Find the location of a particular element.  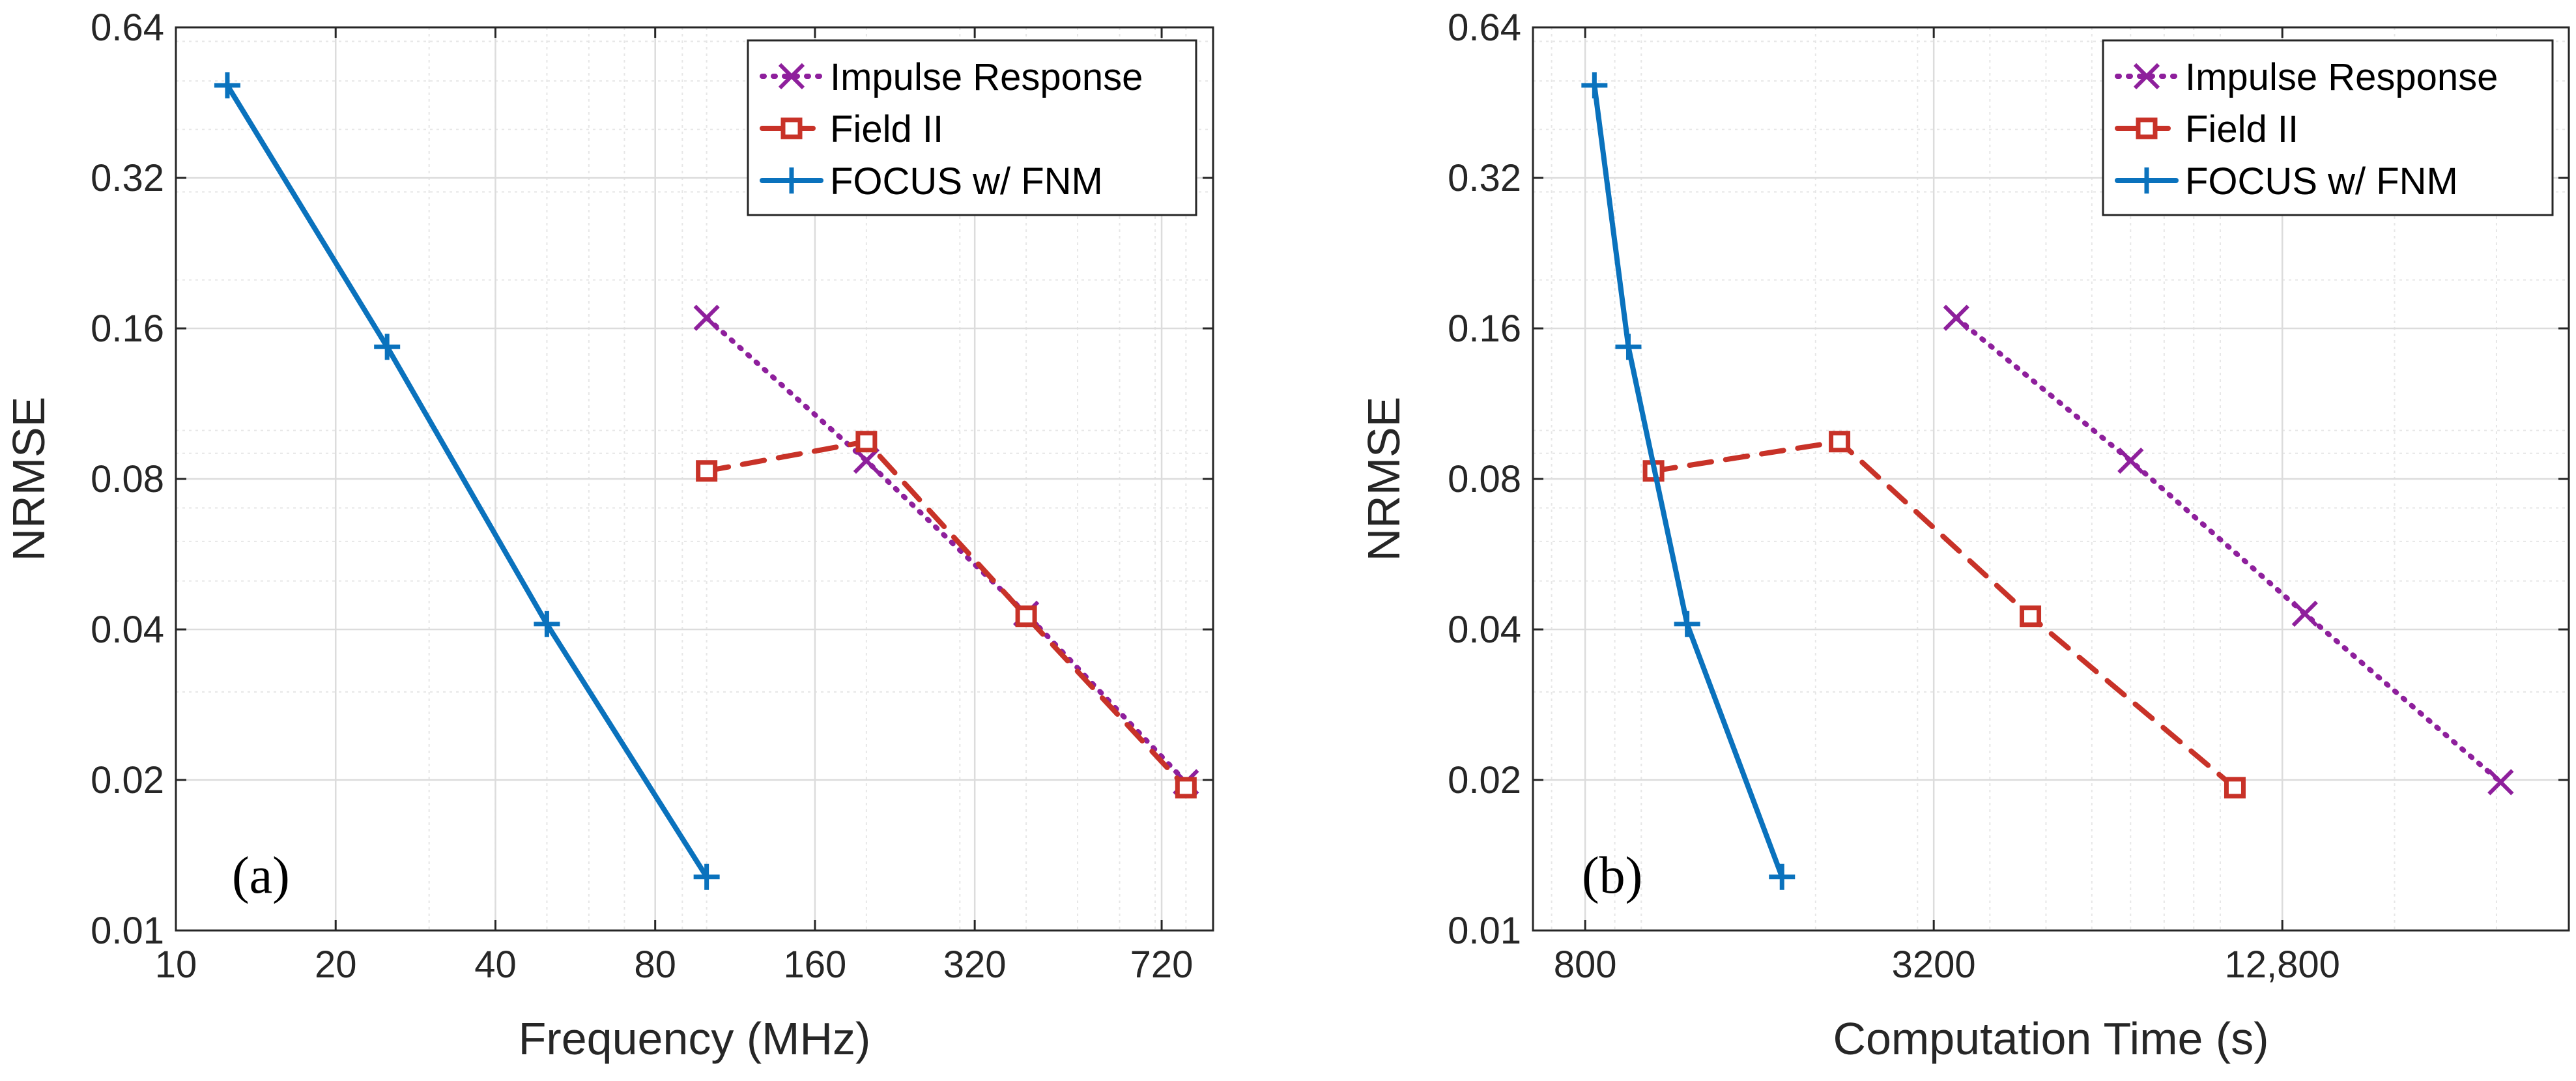

panel-a-y-tick-label: 0.16 is located at coordinates (127, 329).